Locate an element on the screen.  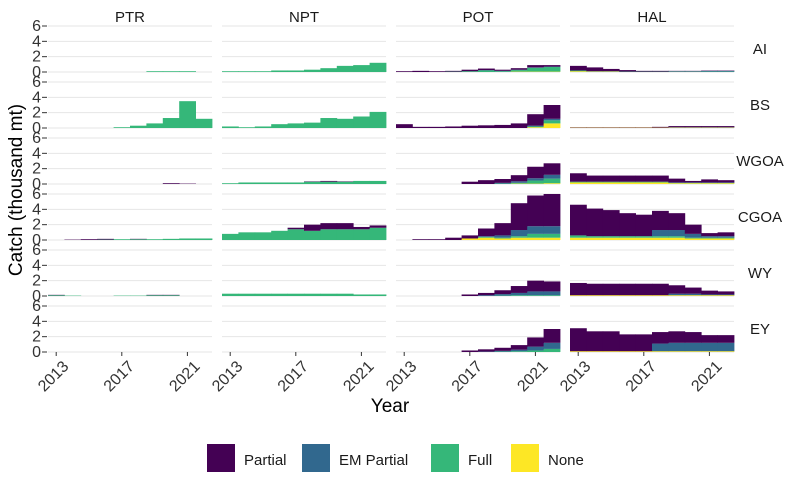
facet-panel-npt-wy is located at coordinates (304, 294).